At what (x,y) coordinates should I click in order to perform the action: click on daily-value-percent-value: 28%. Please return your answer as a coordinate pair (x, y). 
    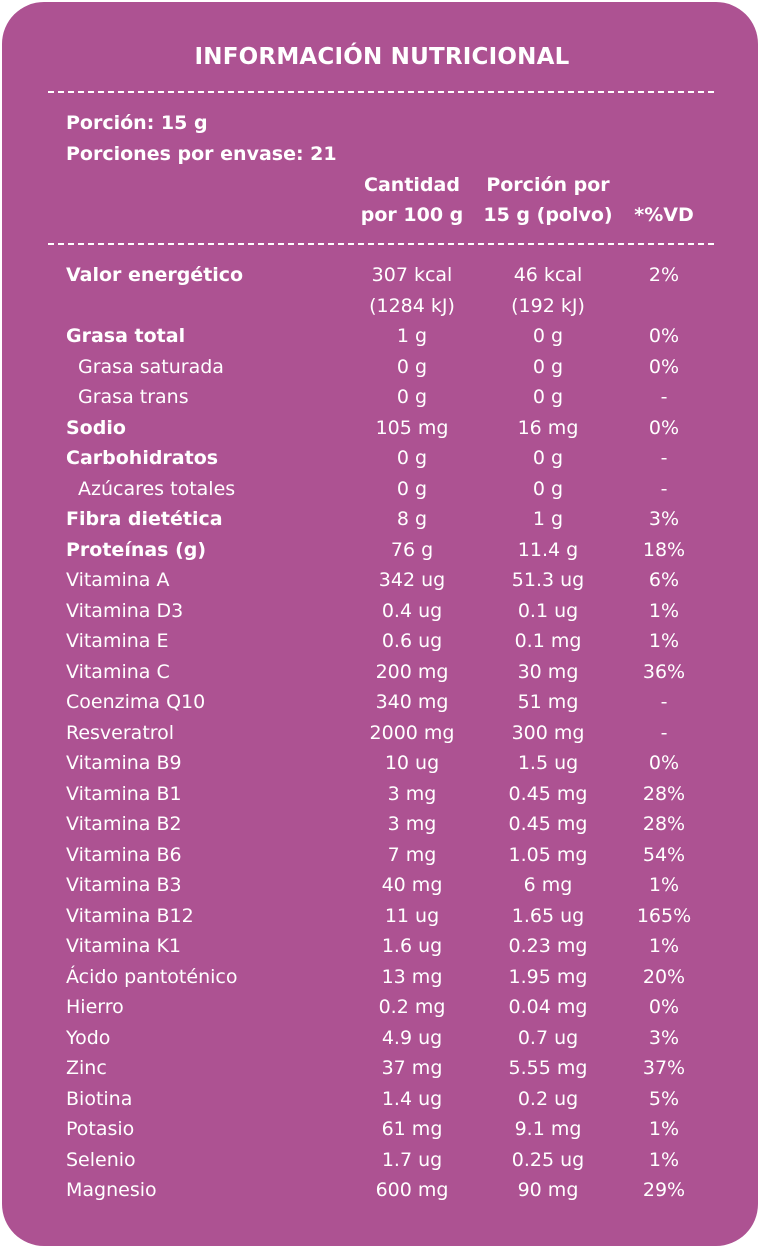
    Looking at the image, I should click on (664, 793).